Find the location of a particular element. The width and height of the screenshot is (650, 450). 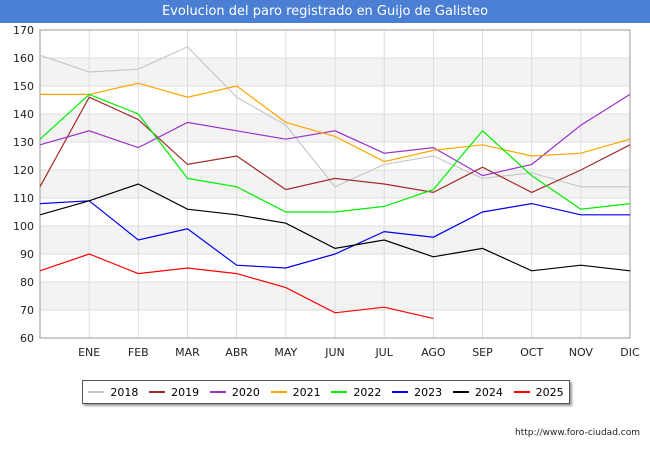

legend-label: 2020 is located at coordinates (245, 392).